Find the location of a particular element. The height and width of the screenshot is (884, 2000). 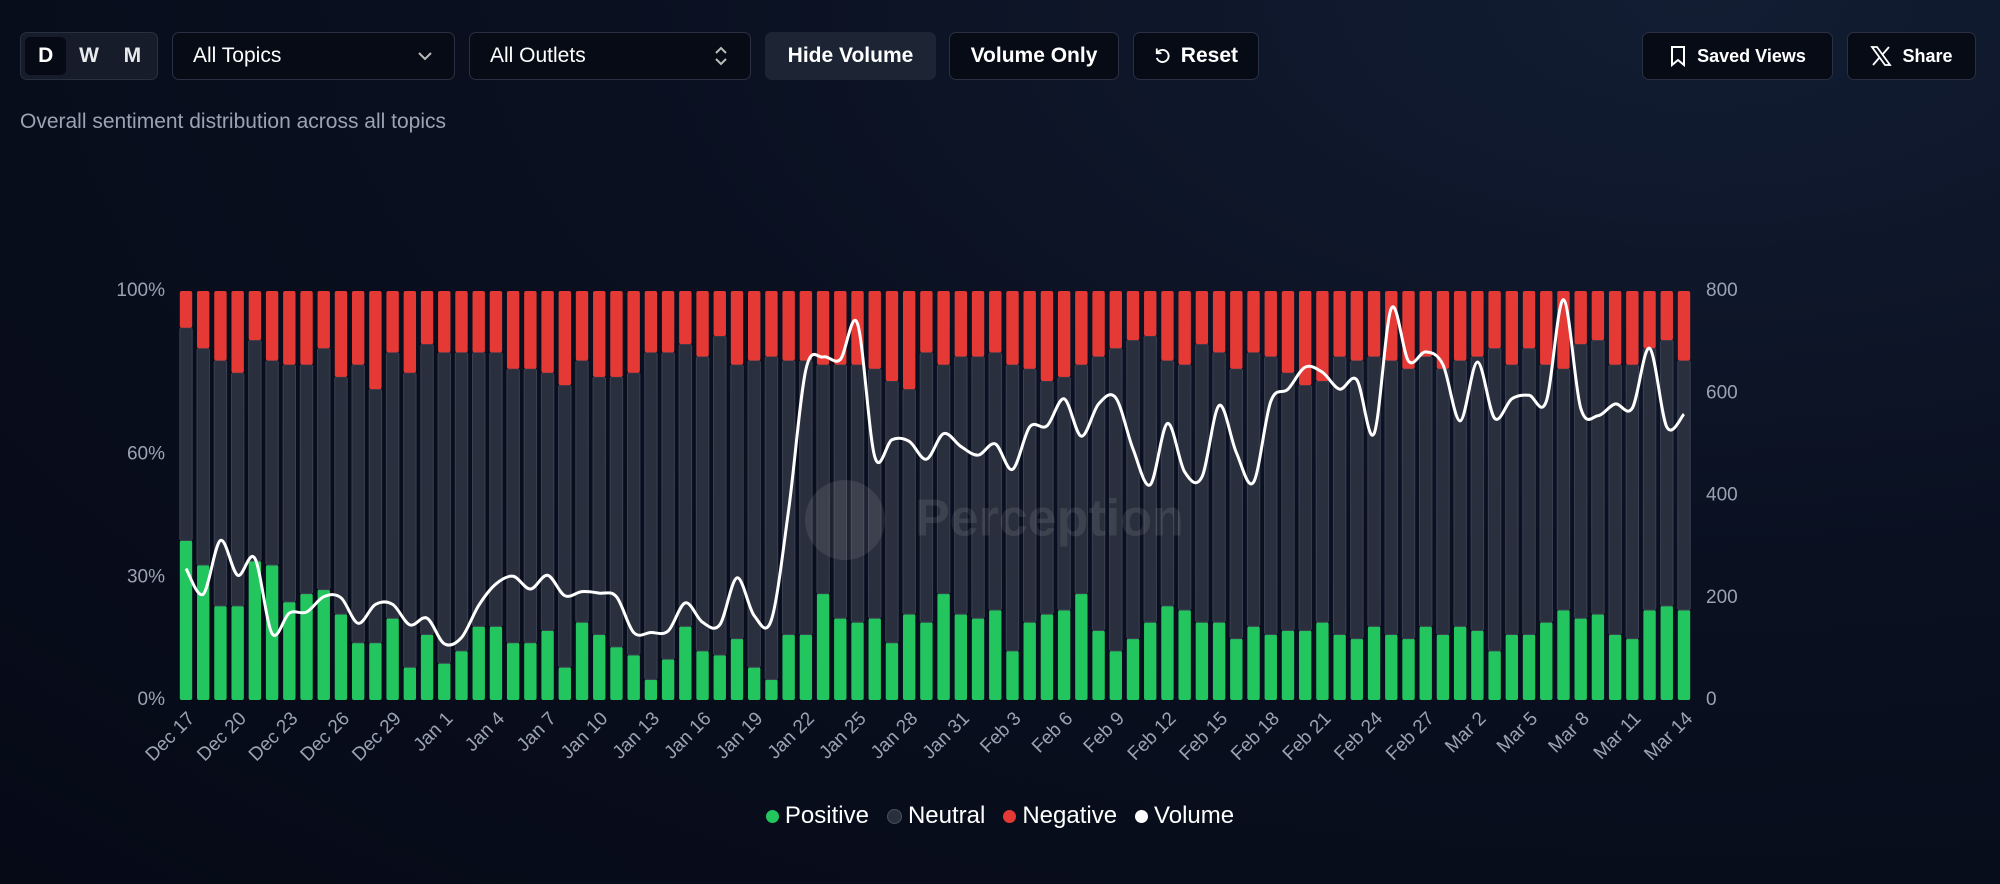

x-tick-label: Feb 15 is located at coordinates (1204, 736).